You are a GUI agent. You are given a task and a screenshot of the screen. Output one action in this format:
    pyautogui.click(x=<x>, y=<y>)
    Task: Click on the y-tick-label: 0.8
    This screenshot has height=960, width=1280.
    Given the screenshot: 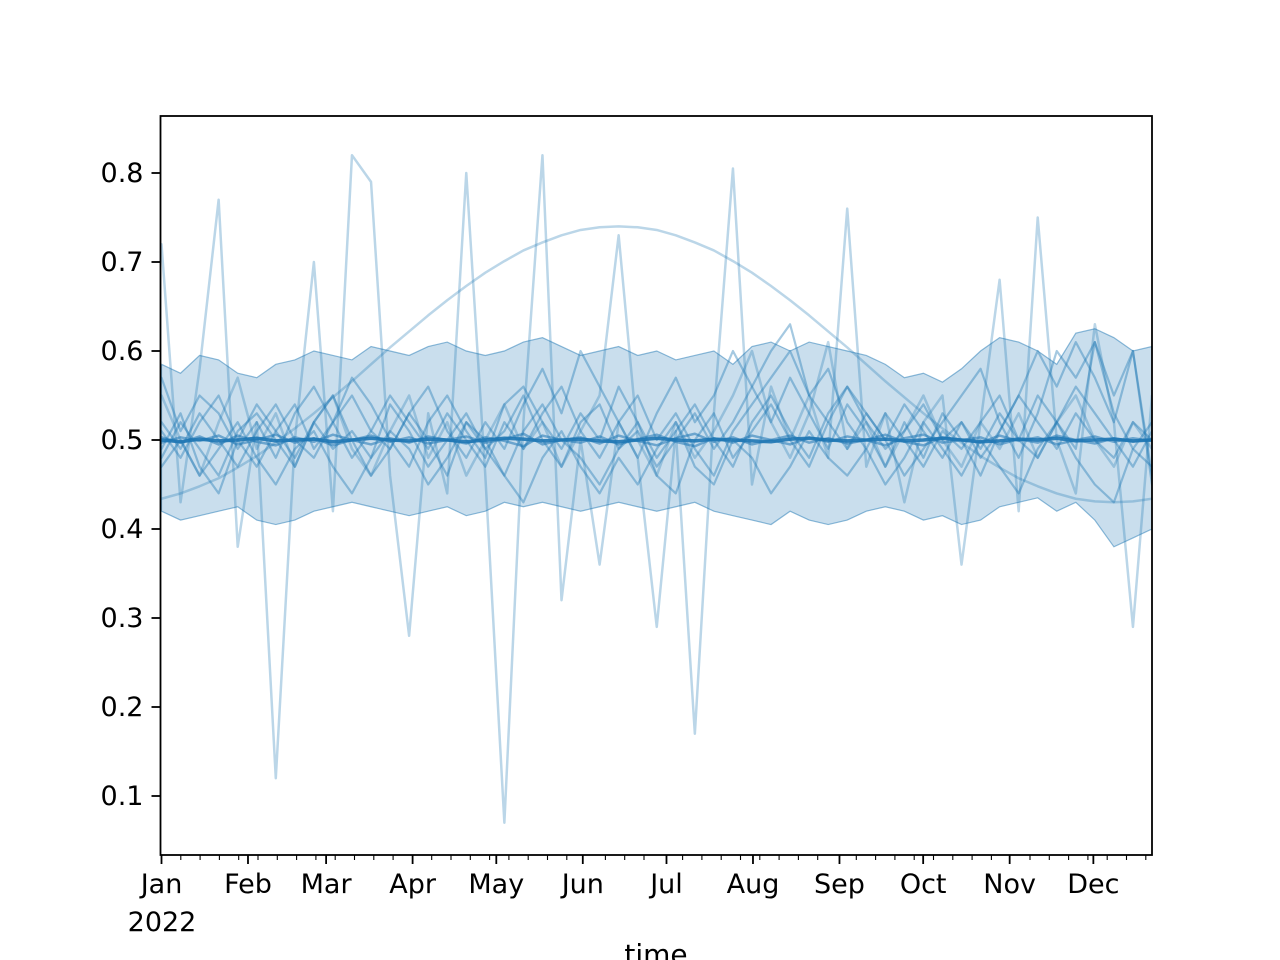 What is the action you would take?
    pyautogui.click(x=122, y=173)
    